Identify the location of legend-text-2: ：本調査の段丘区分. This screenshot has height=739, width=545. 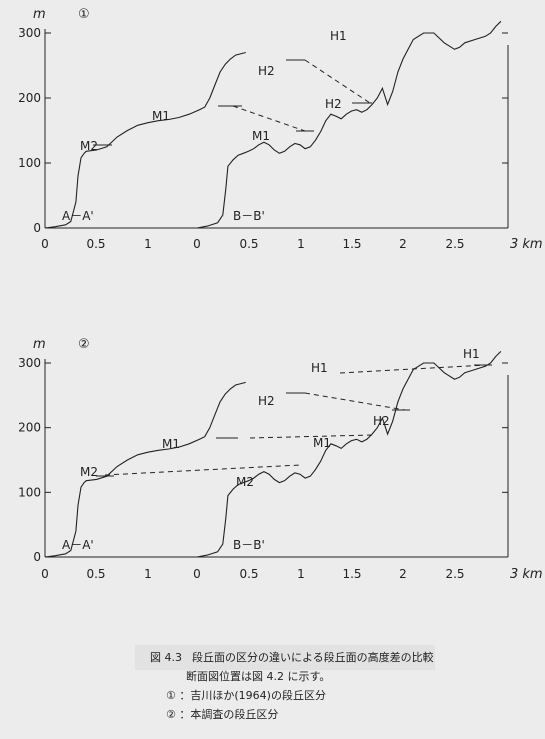
(229, 714).